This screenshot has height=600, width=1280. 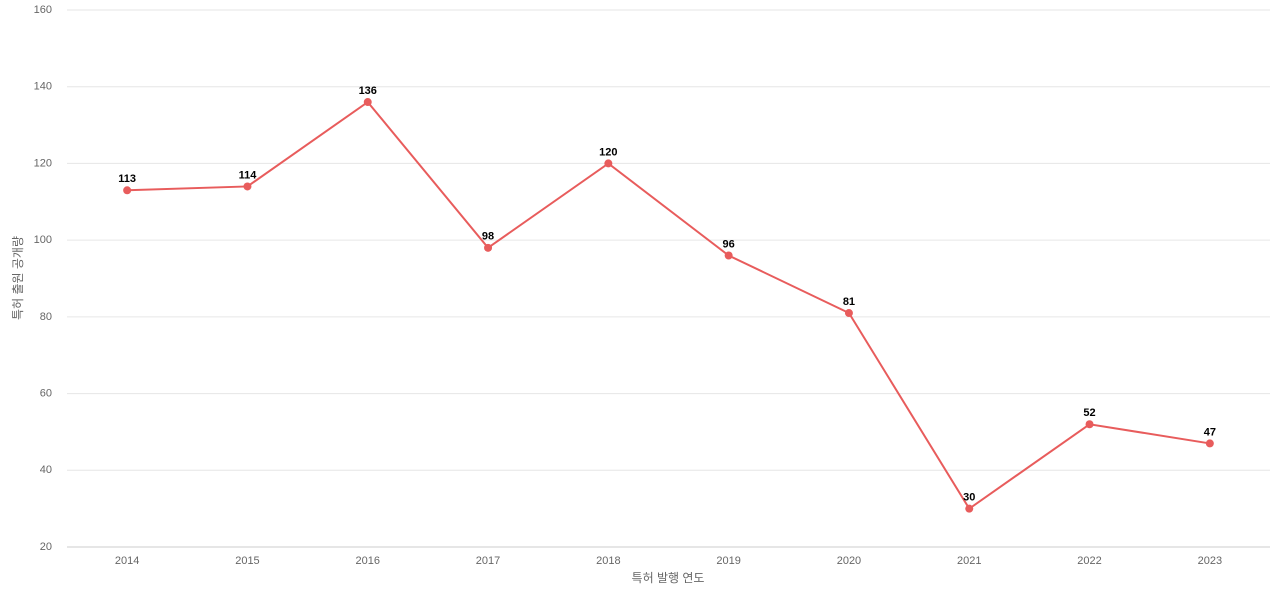 What do you see at coordinates (43, 163) in the screenshot?
I see `y-tick-label: 120` at bounding box center [43, 163].